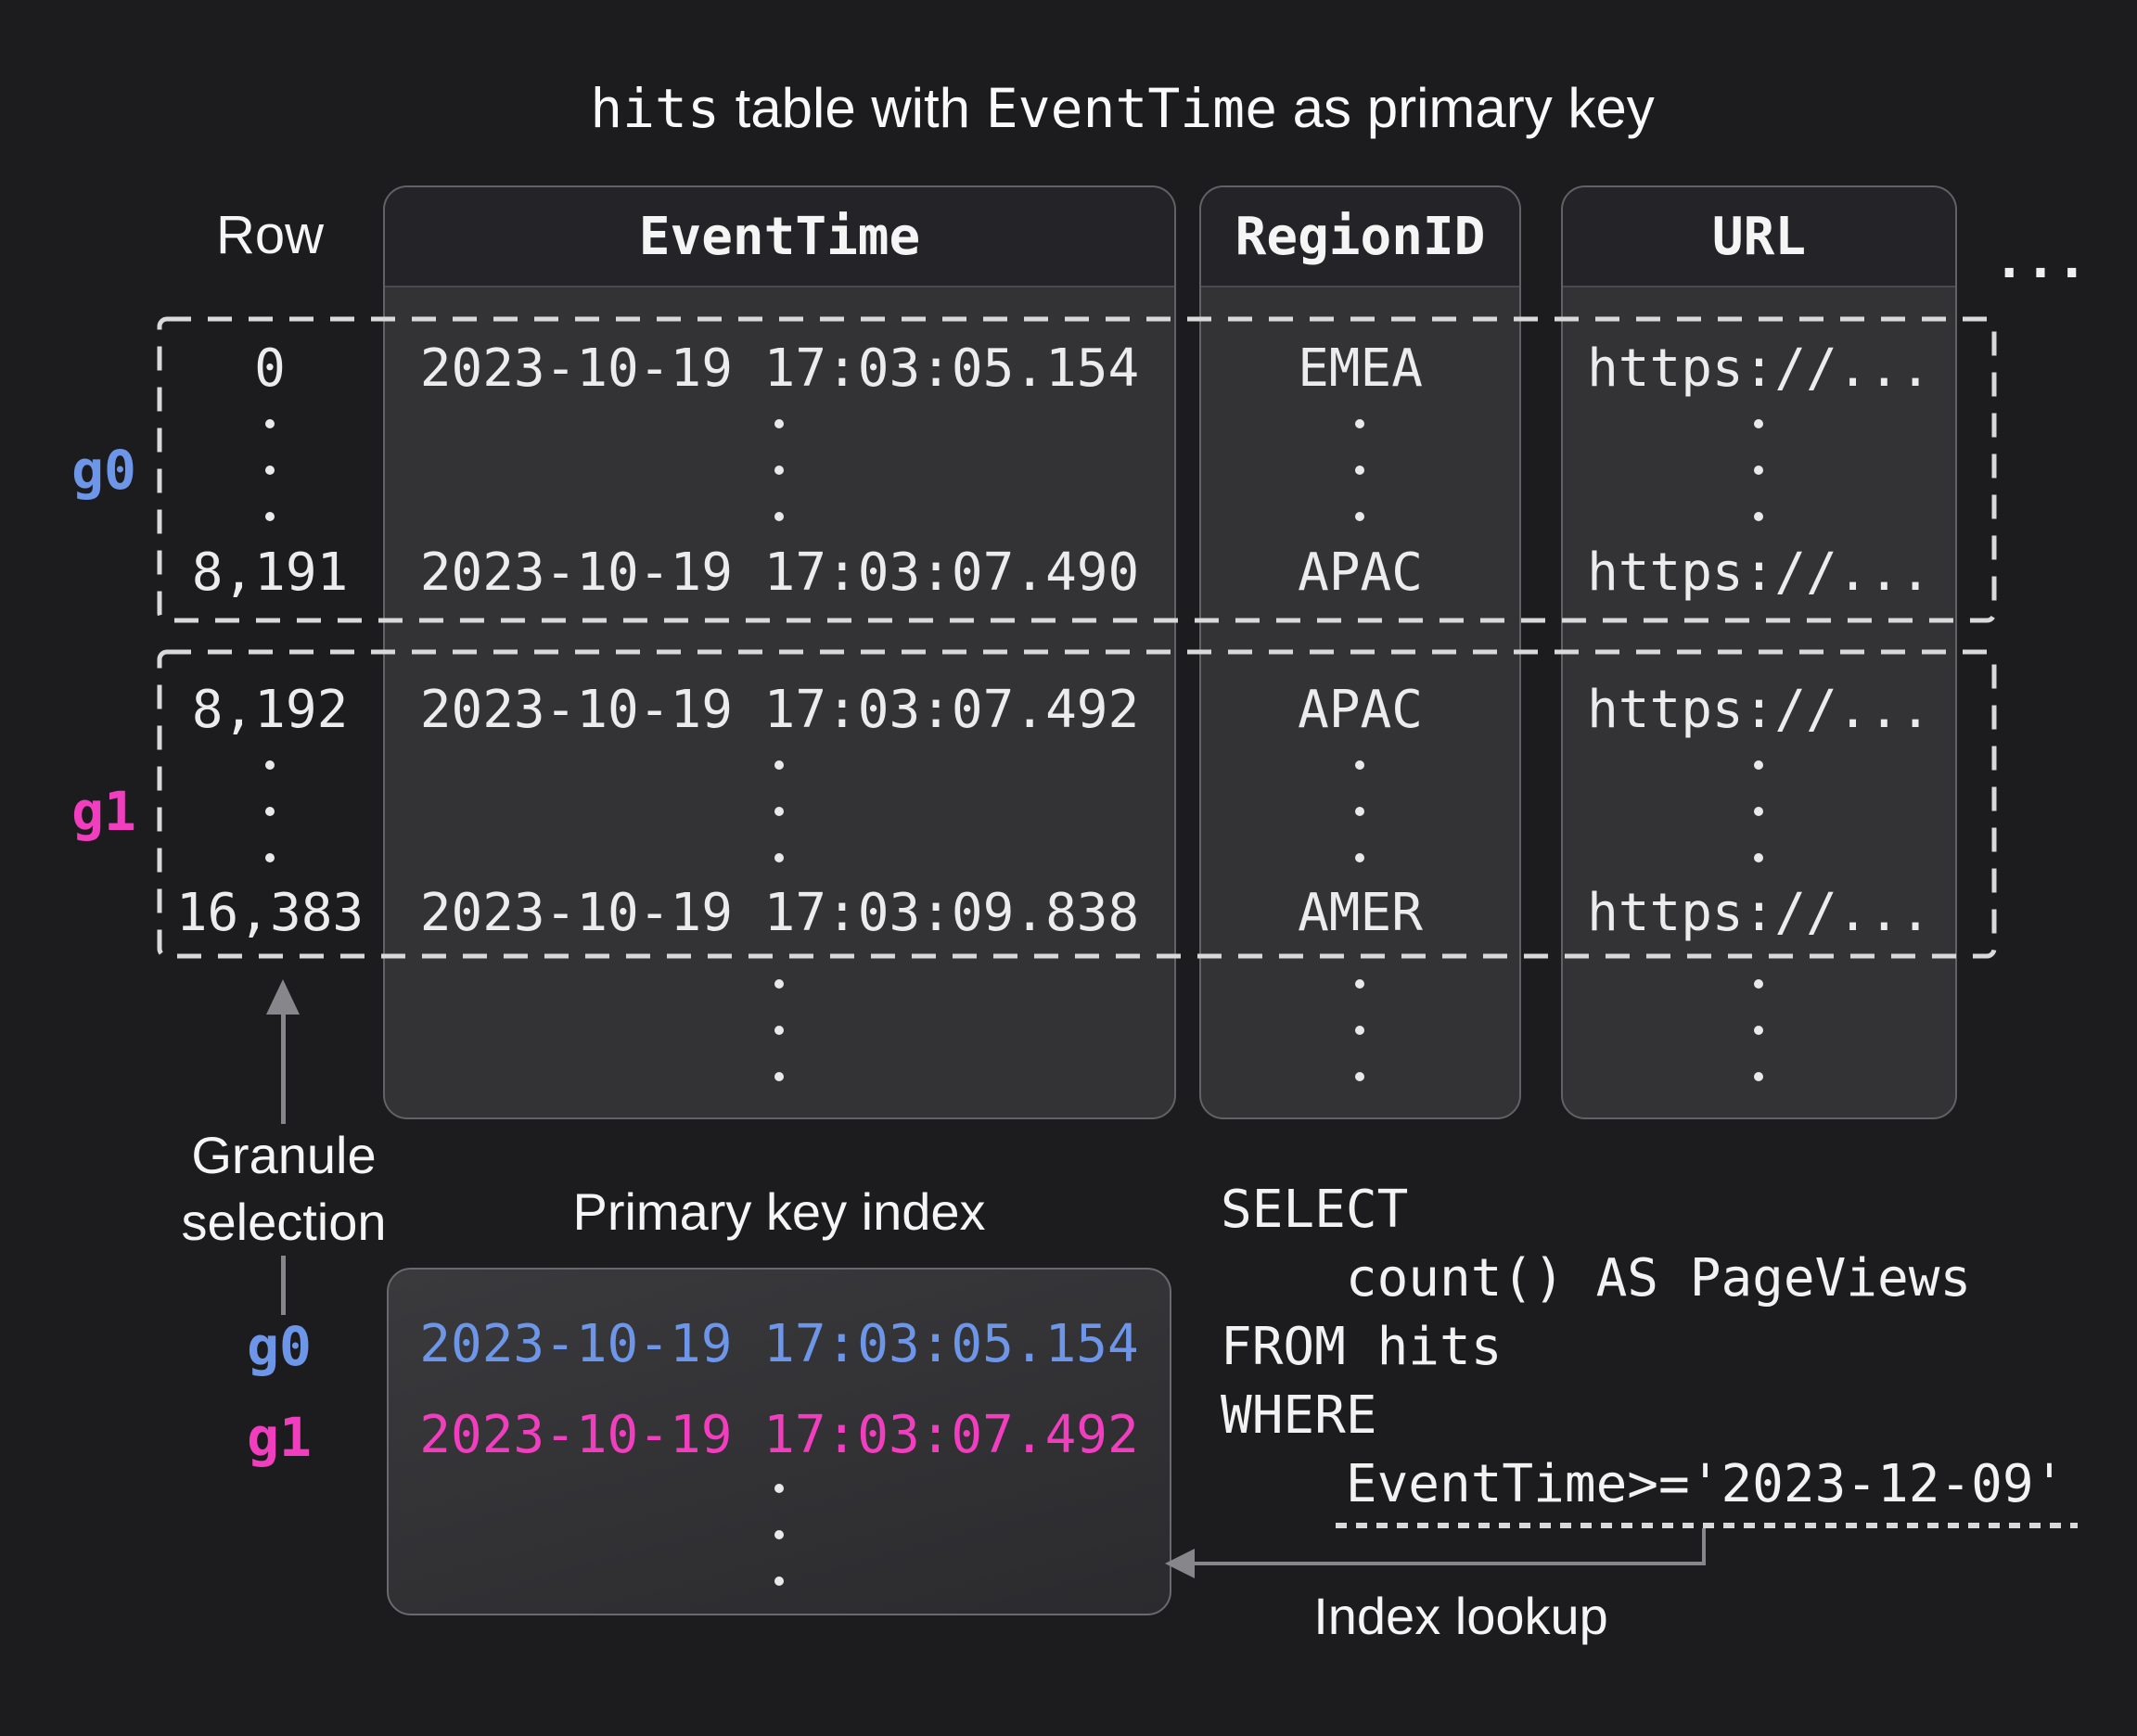  What do you see at coordinates (270, 710) in the screenshot?
I see `cell-row-number: 8,192` at bounding box center [270, 710].